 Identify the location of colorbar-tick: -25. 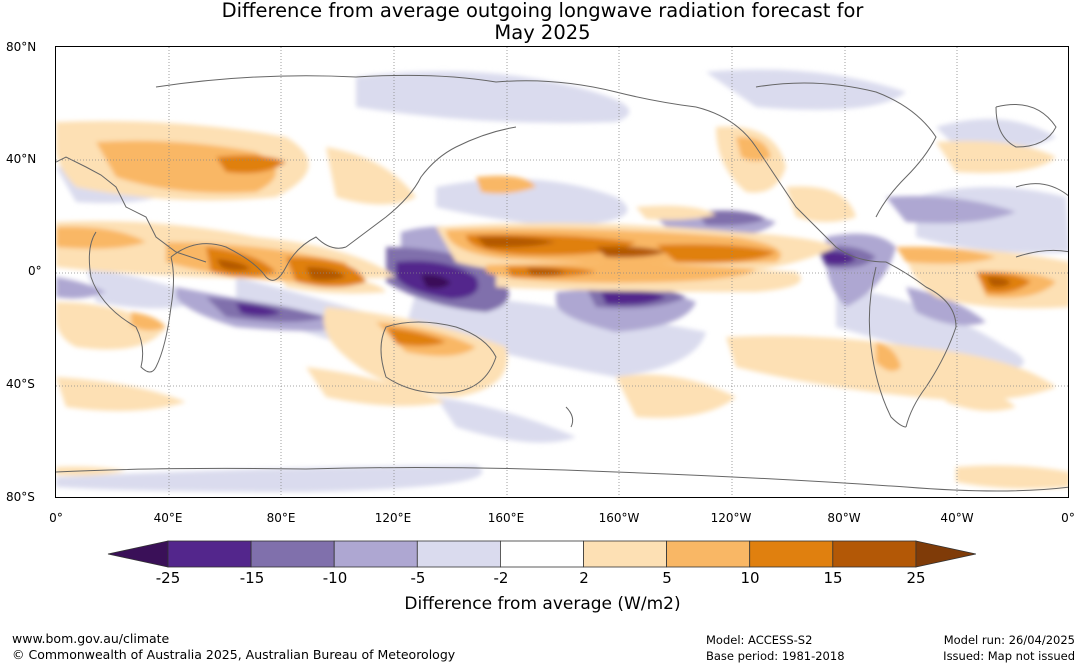
(168, 578).